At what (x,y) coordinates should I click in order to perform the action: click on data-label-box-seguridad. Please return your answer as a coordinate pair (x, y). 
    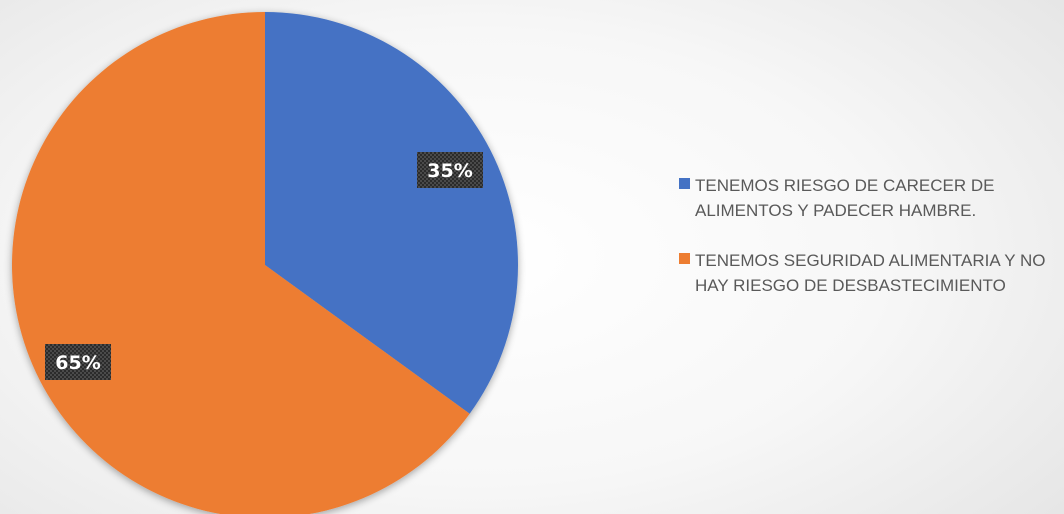
    Looking at the image, I should click on (78, 362).